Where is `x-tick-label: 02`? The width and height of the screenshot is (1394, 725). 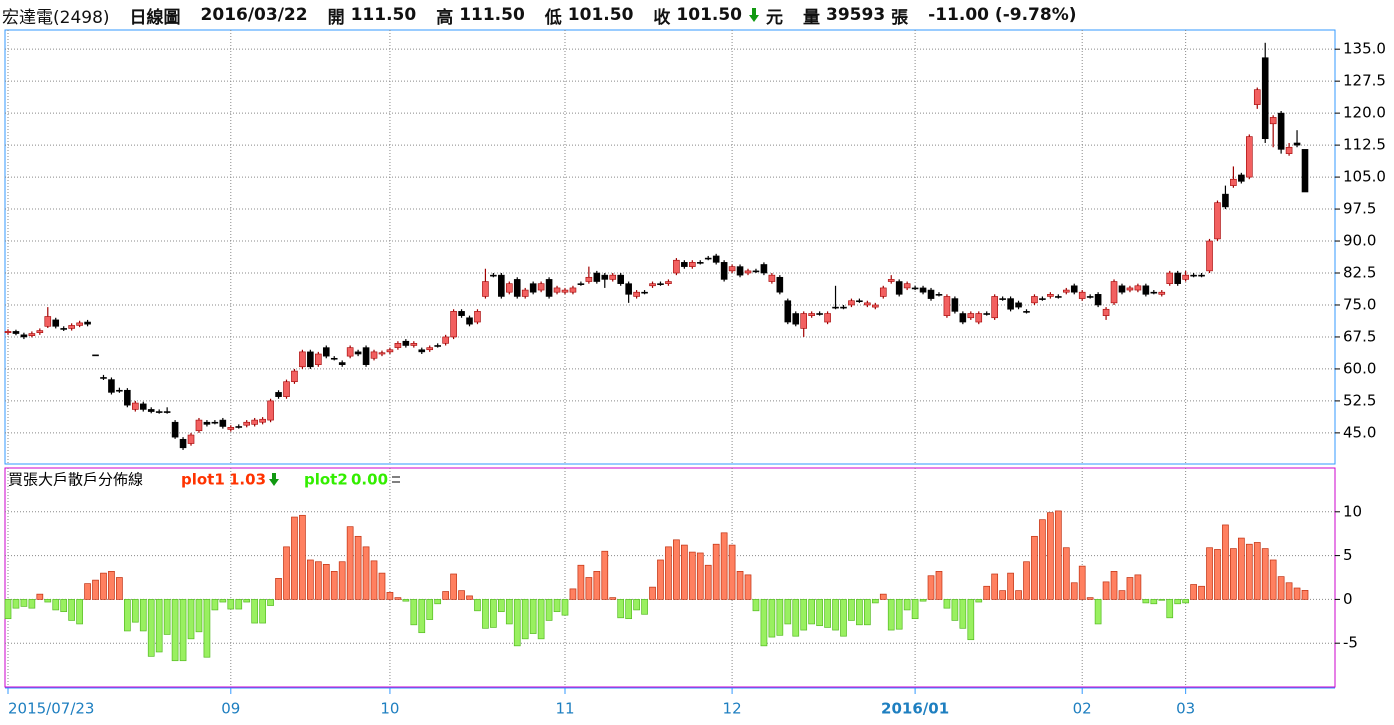
x-tick-label: 02 is located at coordinates (1082, 709).